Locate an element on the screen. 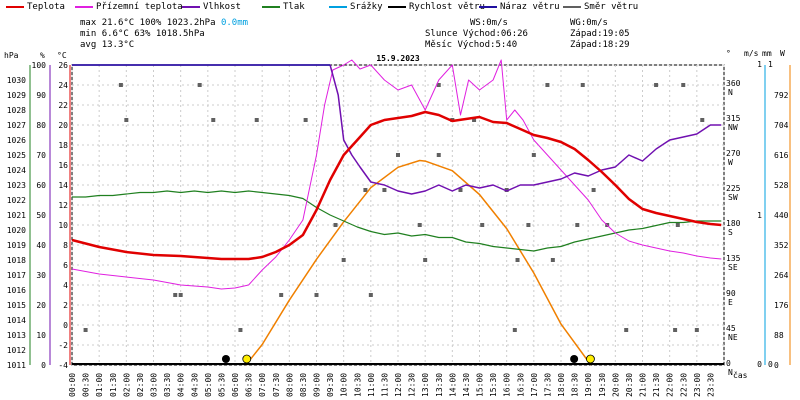 Image resolution: width=800 pixels, height=400 pixels. legend-label: Rychlost větru is located at coordinates (447, 7).